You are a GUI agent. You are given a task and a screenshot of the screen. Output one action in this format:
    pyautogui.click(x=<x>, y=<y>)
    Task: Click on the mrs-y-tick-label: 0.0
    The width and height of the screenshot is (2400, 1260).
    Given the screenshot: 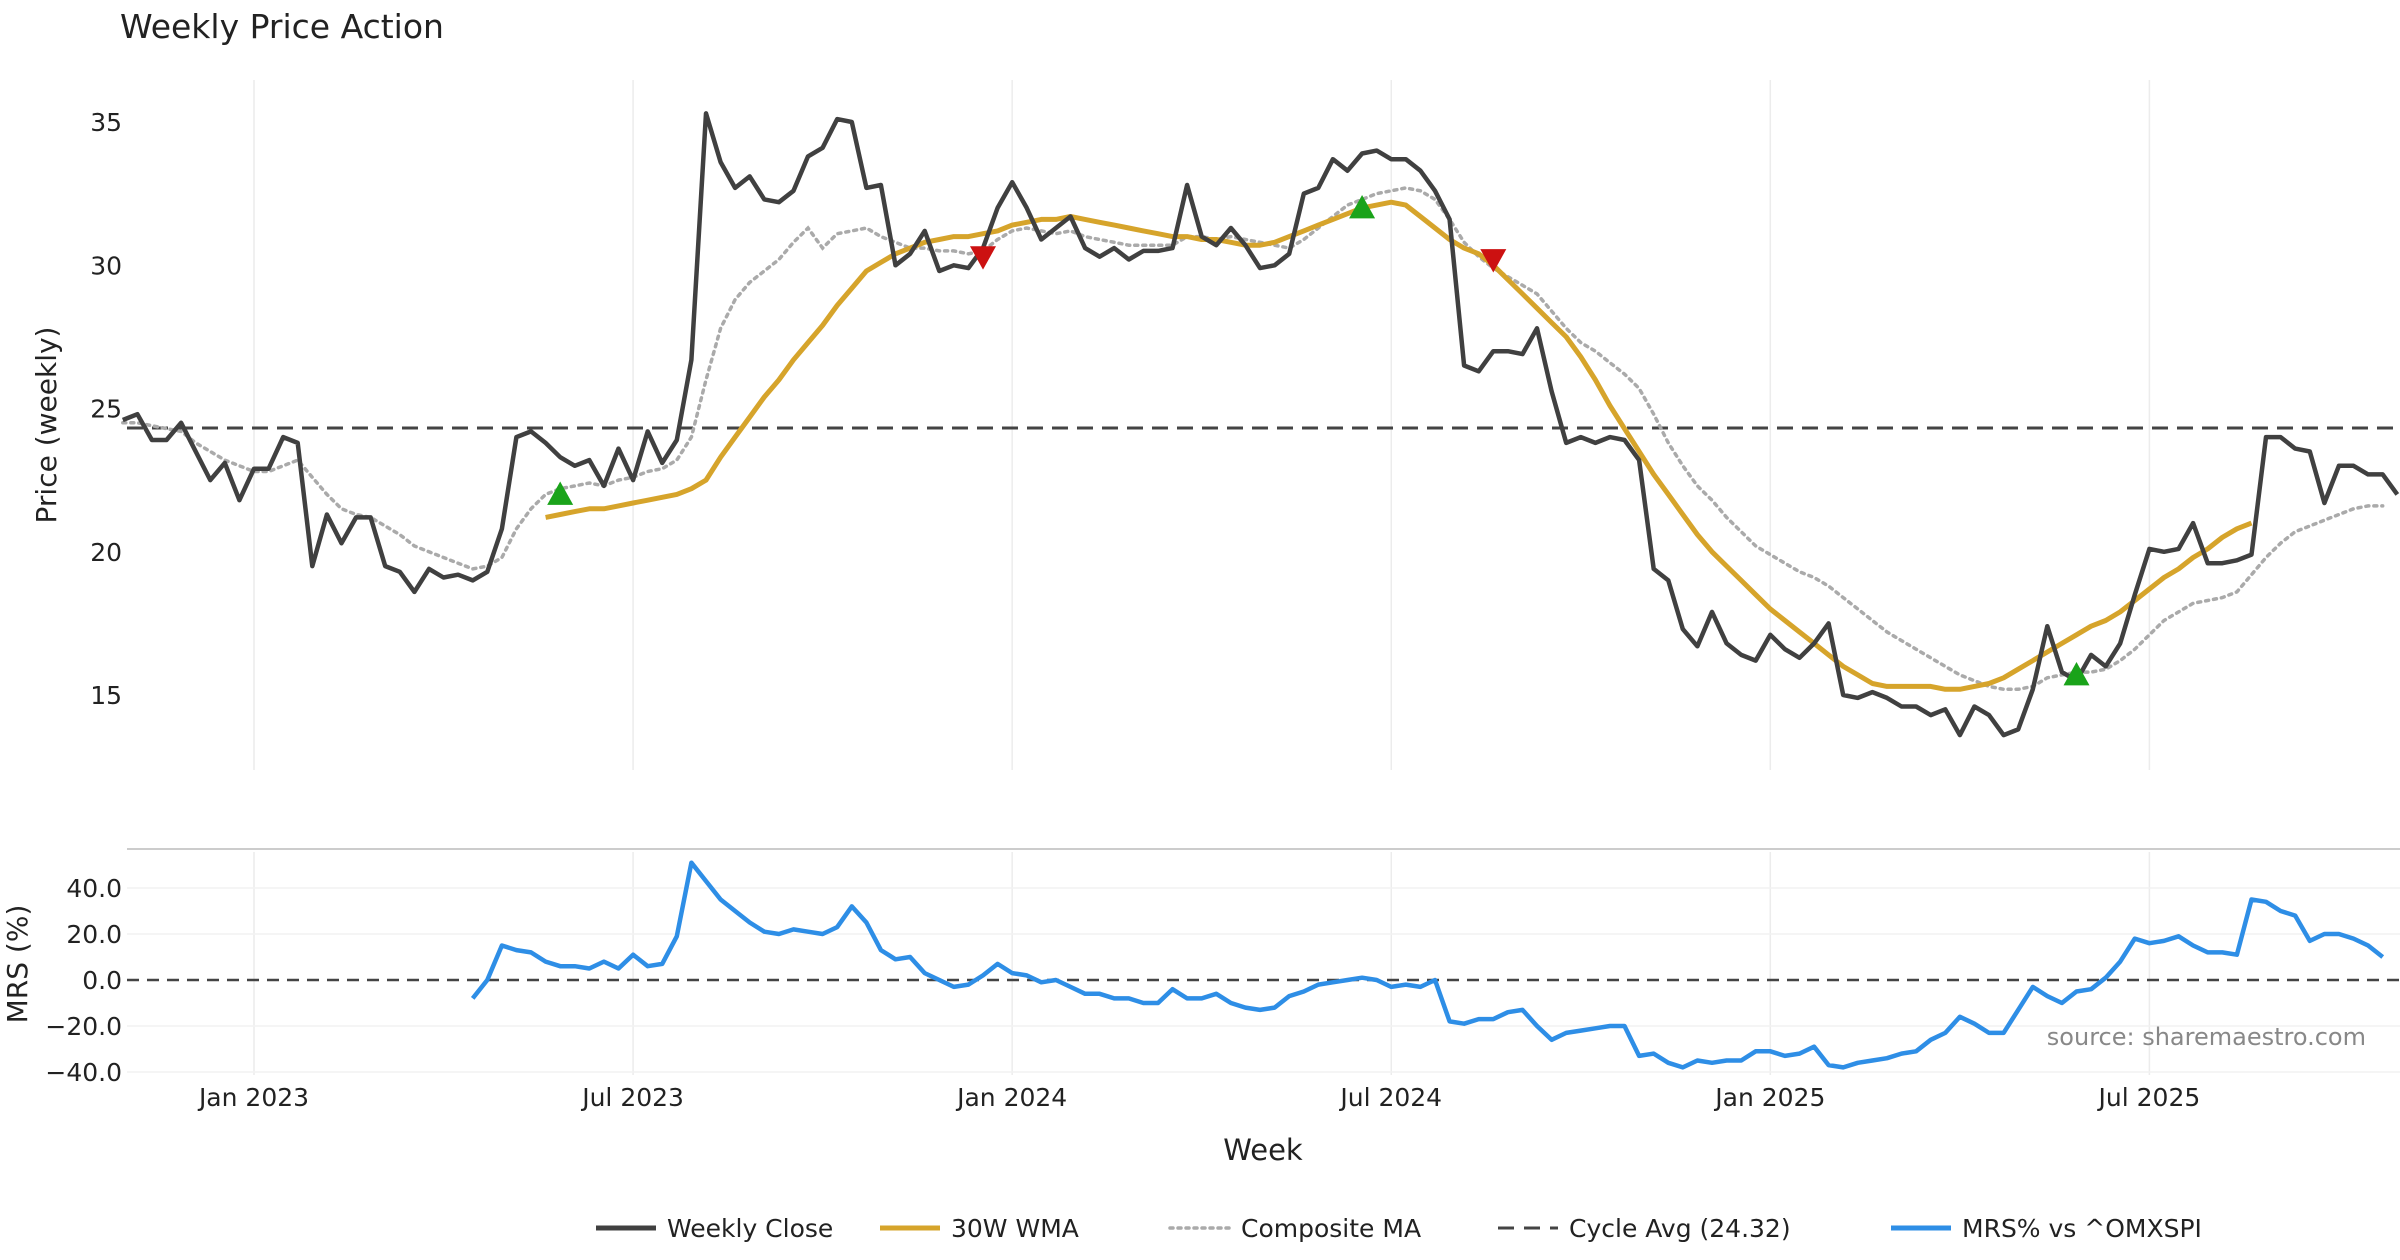 What is the action you would take?
    pyautogui.click(x=102, y=980)
    